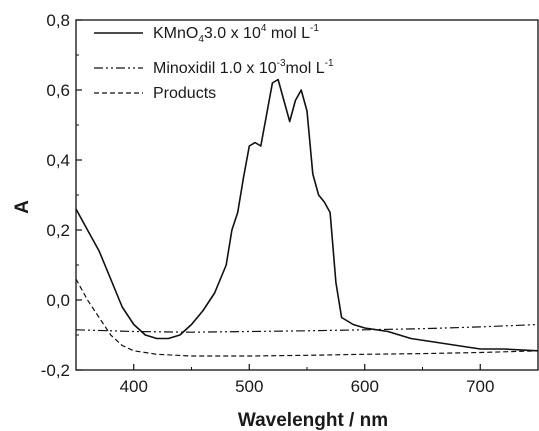 The image size is (539, 431). Describe the element at coordinates (55, 370) in the screenshot. I see `y-tick-label: -0,2` at that location.